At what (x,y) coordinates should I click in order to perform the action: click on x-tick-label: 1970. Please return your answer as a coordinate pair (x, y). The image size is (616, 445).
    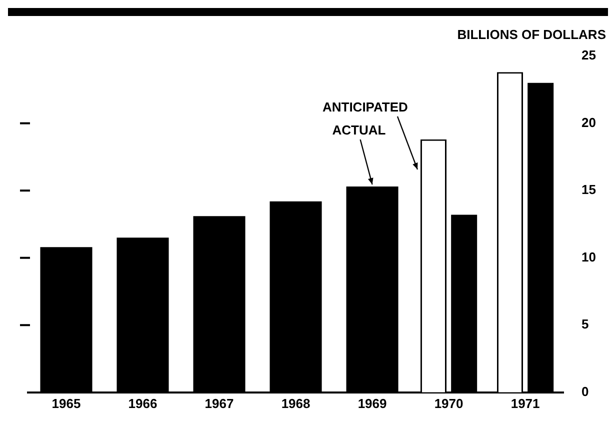
    Looking at the image, I should click on (449, 403).